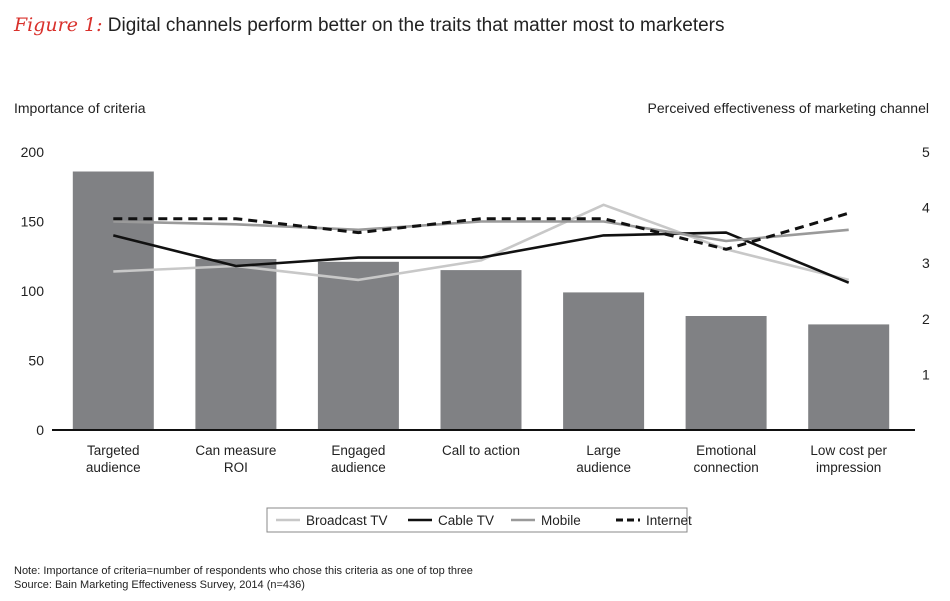 The height and width of the screenshot is (601, 950). I want to click on left-tick-4: 200, so click(33, 152).